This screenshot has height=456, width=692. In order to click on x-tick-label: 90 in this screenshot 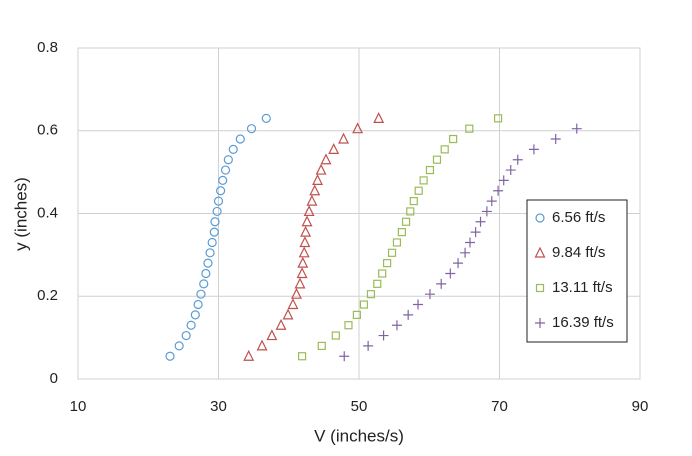, I will do `click(640, 406)`.